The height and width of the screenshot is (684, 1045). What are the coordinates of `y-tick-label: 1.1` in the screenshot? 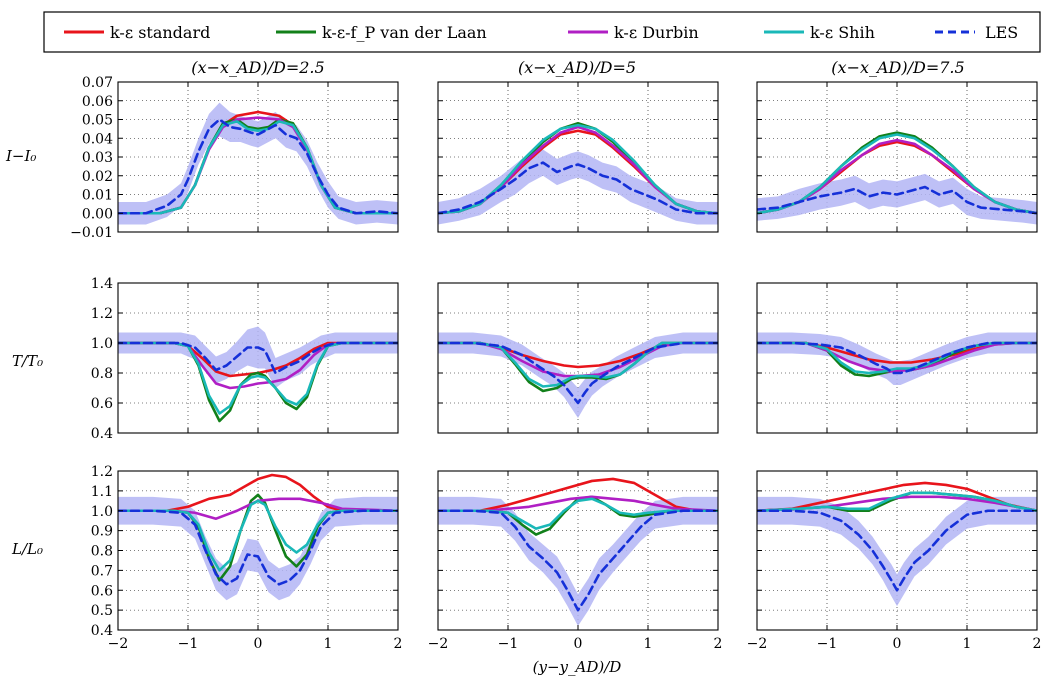 It's located at (102, 492).